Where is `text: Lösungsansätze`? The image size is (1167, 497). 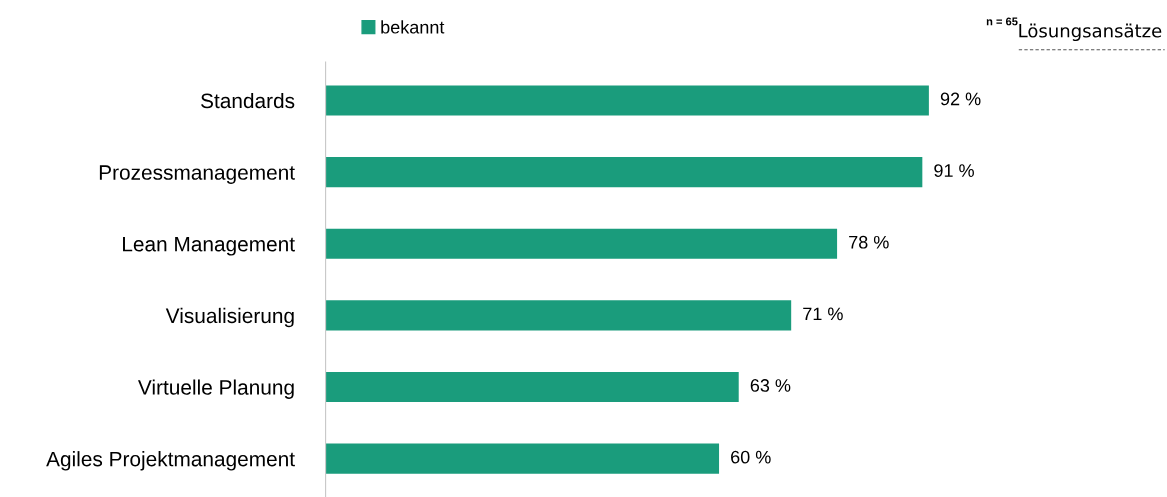 text: Lösungsansätze is located at coordinates (1090, 32).